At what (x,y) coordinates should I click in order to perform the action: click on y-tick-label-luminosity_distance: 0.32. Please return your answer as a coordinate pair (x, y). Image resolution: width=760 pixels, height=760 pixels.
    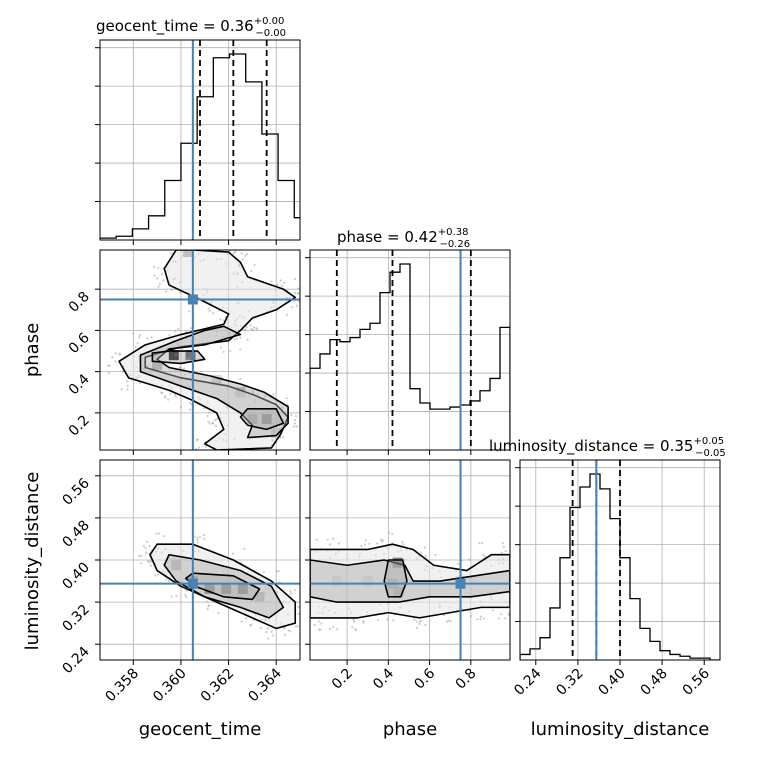
    Looking at the image, I should click on (75, 618).